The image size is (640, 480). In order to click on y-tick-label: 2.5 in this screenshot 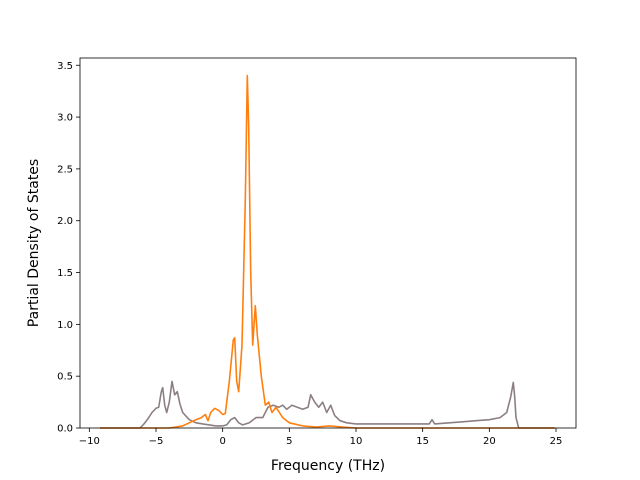, I will do `click(65, 169)`.